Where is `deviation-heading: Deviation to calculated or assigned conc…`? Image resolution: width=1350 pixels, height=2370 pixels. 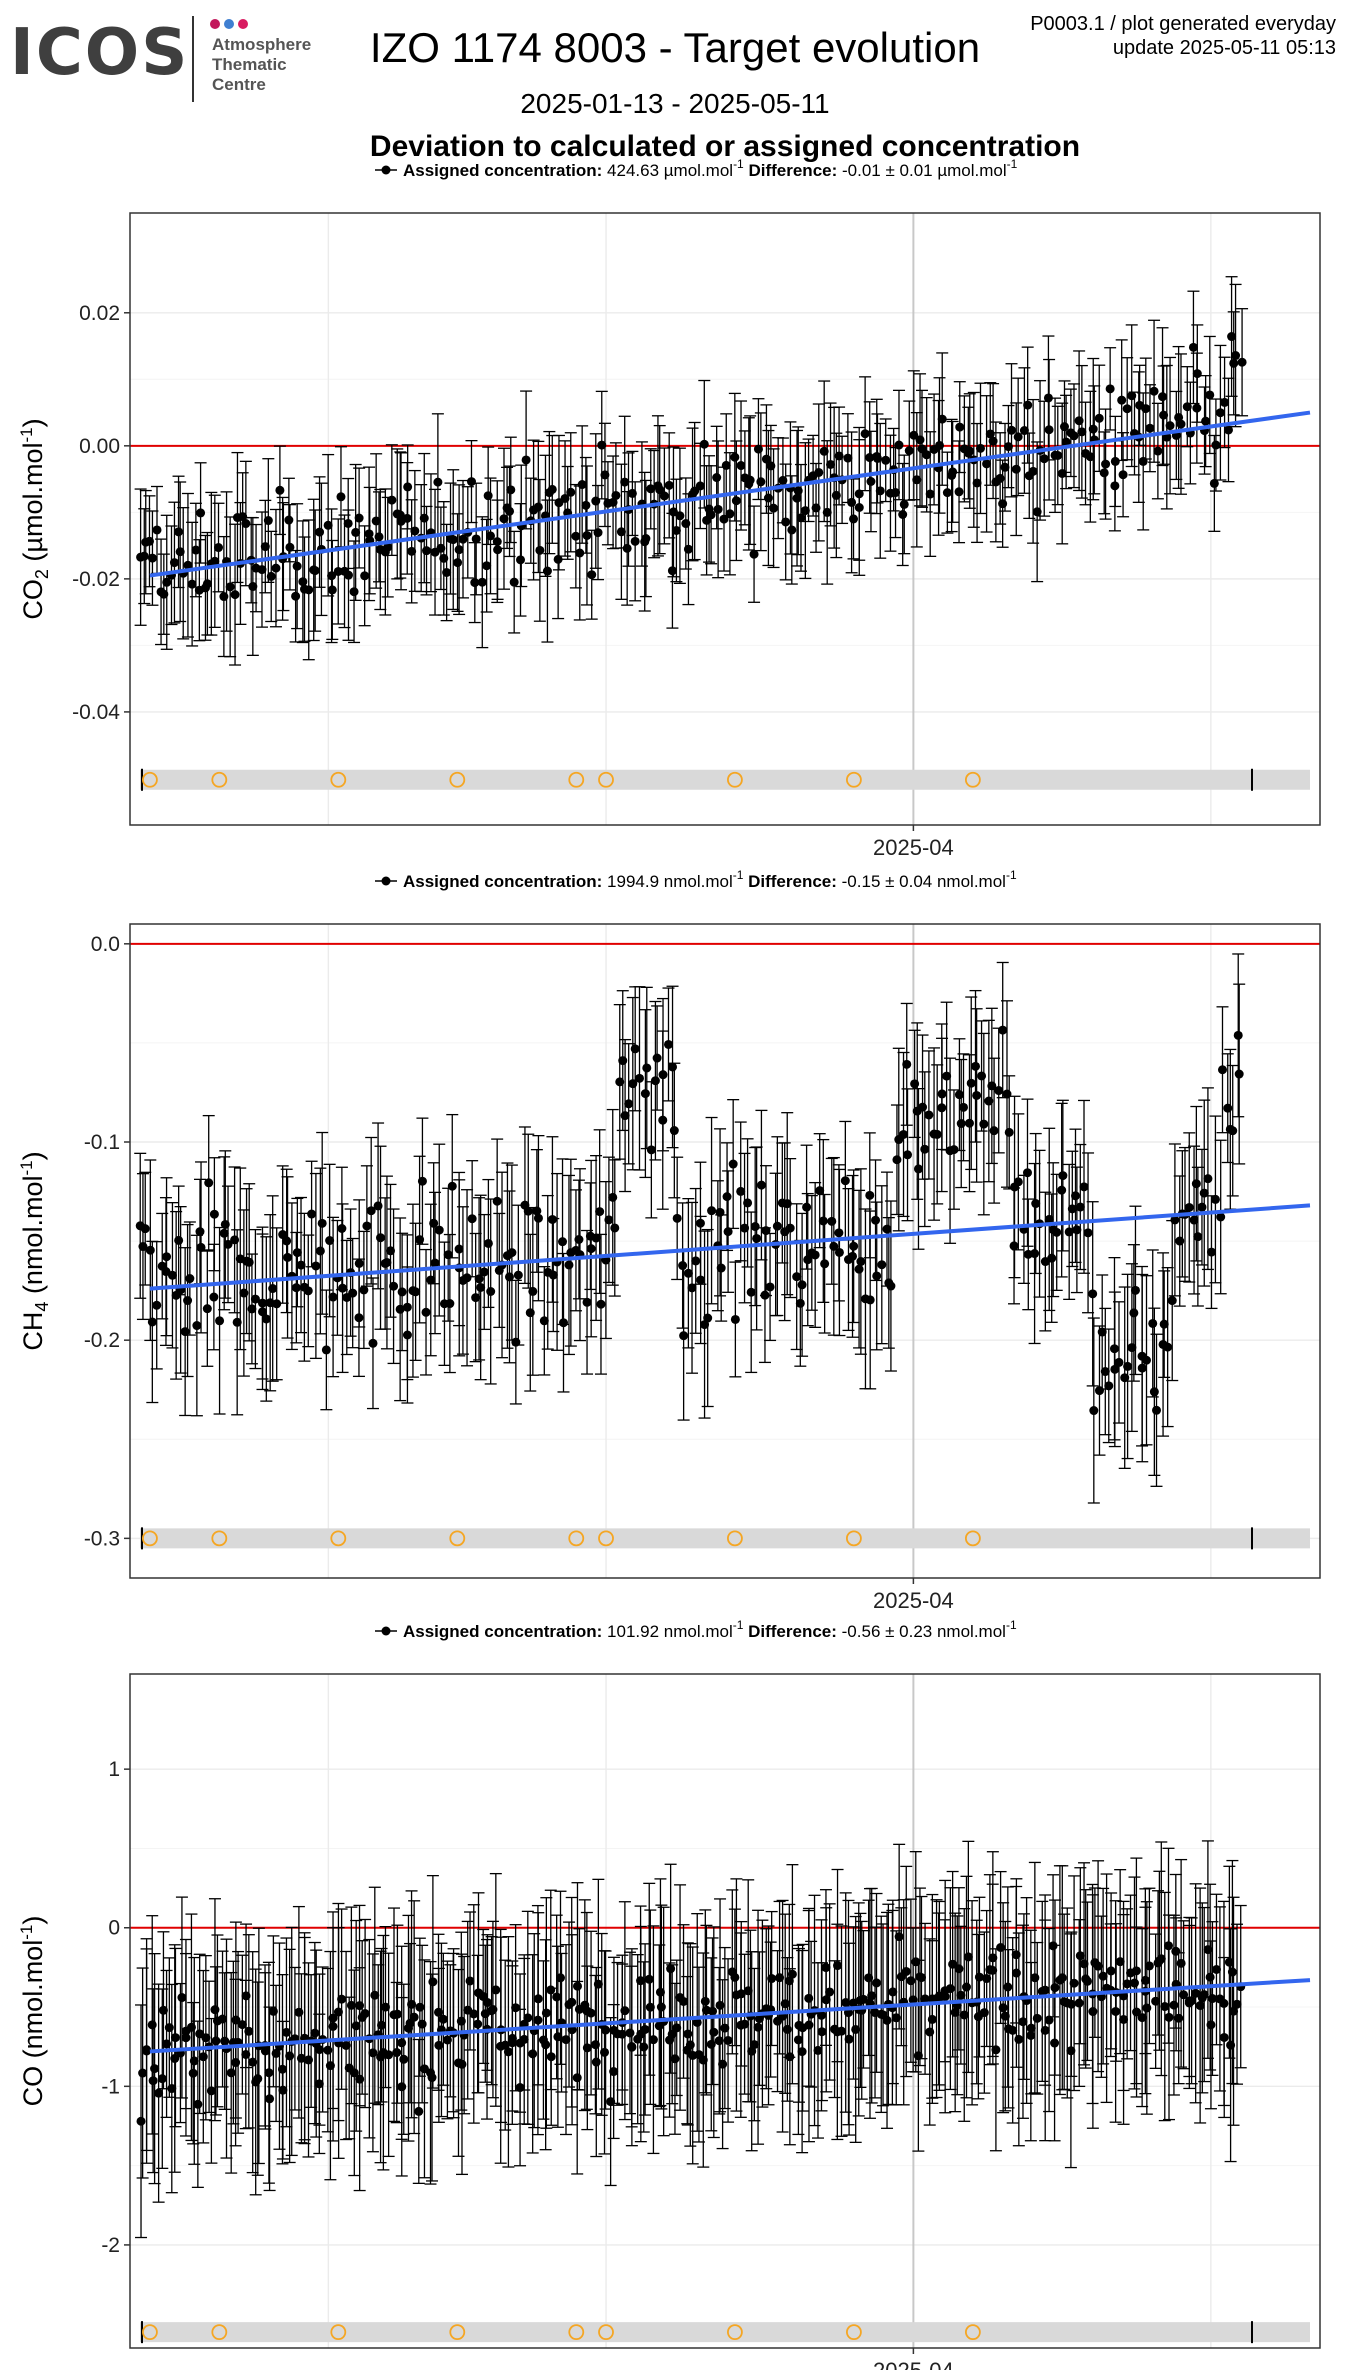 deviation-heading: Deviation to calculated or assigned conc… is located at coordinates (725, 146).